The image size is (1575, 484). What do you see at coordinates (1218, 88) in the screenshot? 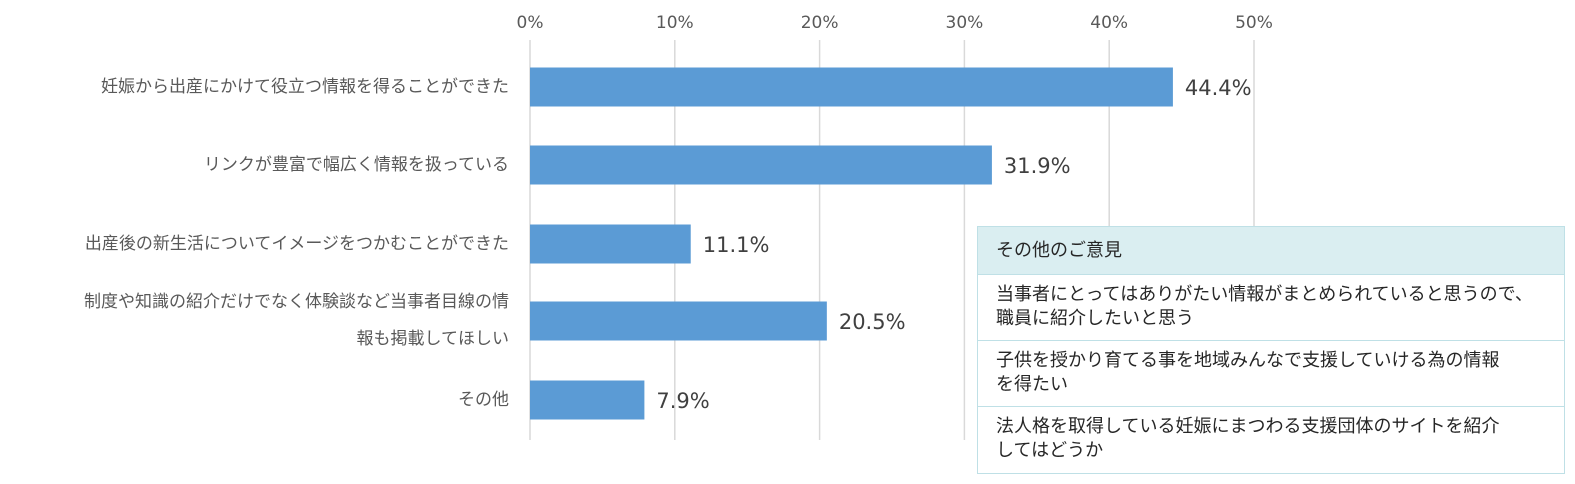
I see `data-label: 44.4%` at bounding box center [1218, 88].